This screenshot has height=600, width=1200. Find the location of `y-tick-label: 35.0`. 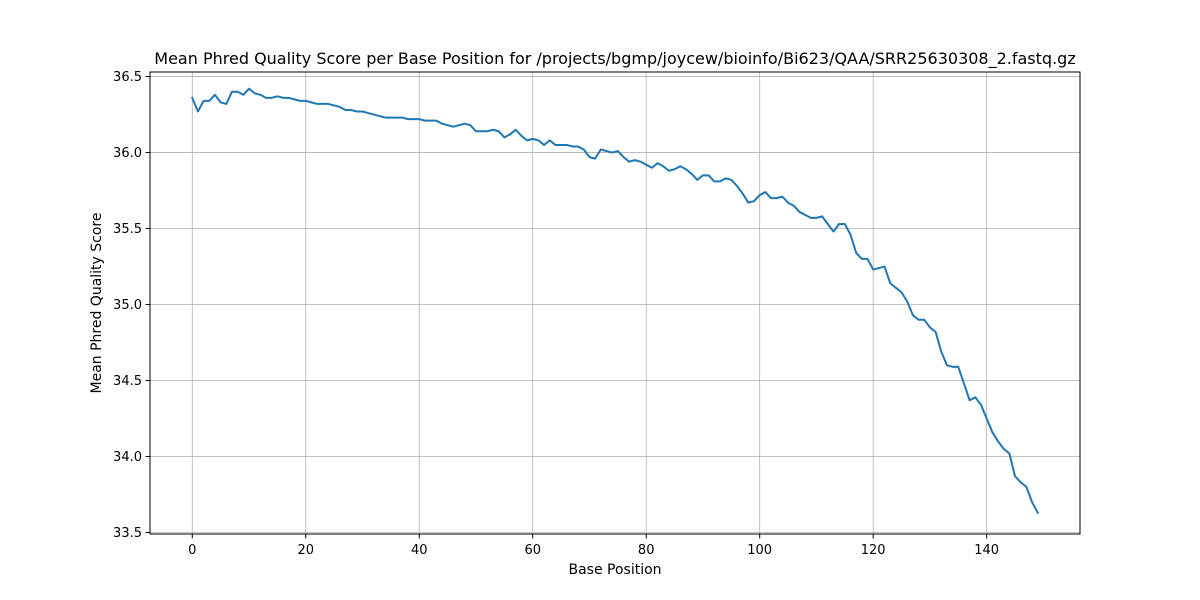

y-tick-label: 35.0 is located at coordinates (127, 305).